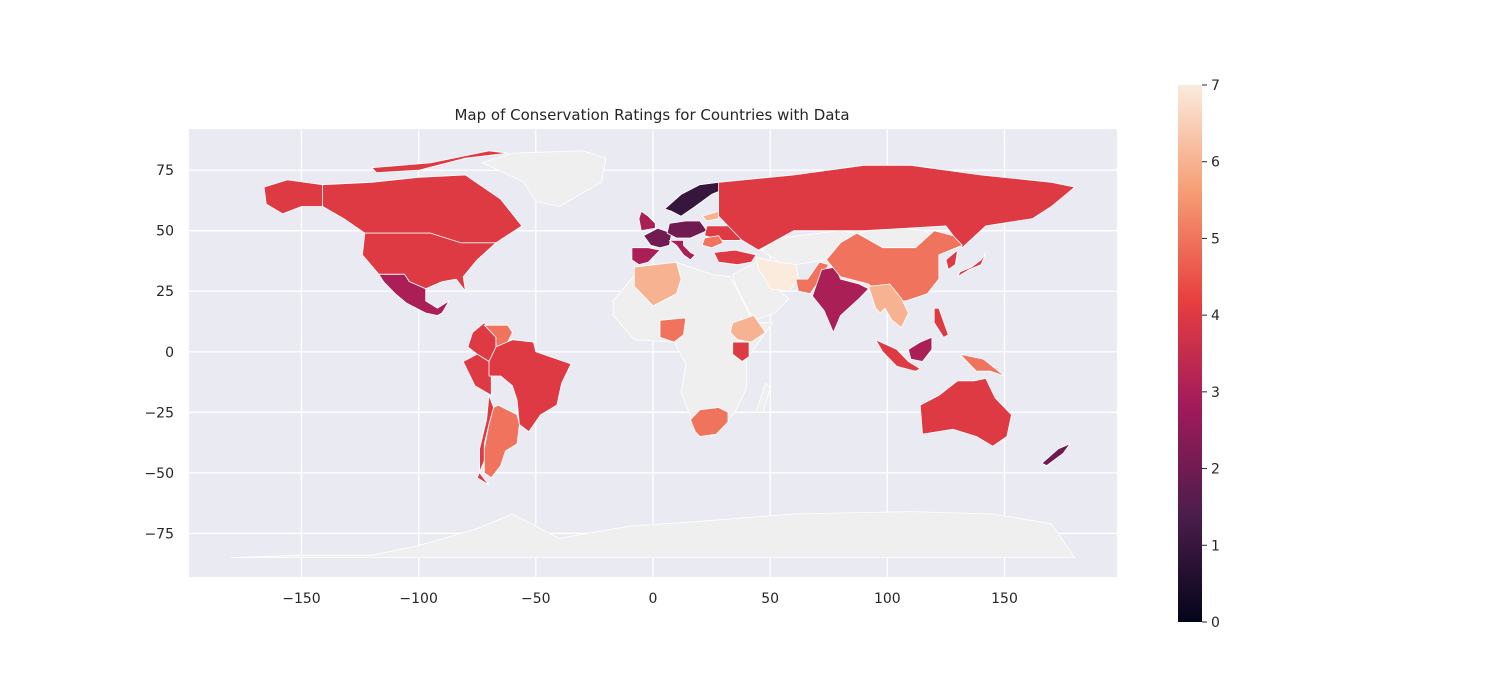  I want to click on colorbar: 0 1 2 3 4 5 6 7, so click(1199, 354).